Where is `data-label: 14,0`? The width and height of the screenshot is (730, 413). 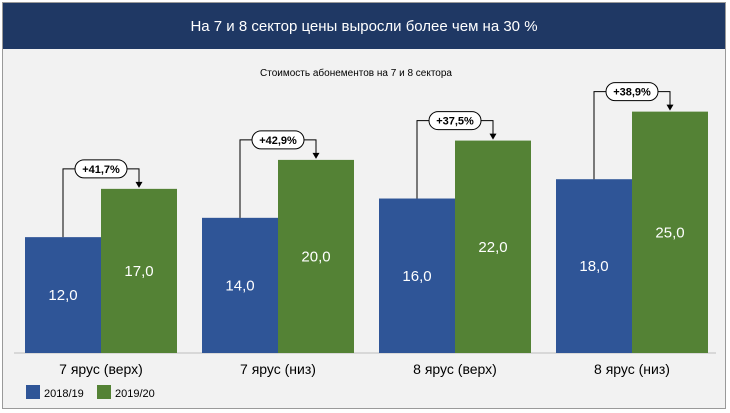 data-label: 14,0 is located at coordinates (239, 285).